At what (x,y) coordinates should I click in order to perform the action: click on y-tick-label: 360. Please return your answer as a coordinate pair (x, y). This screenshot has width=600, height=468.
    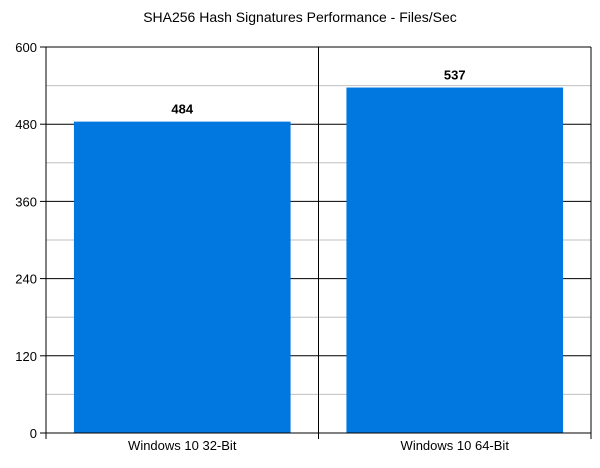
    Looking at the image, I should click on (26, 201).